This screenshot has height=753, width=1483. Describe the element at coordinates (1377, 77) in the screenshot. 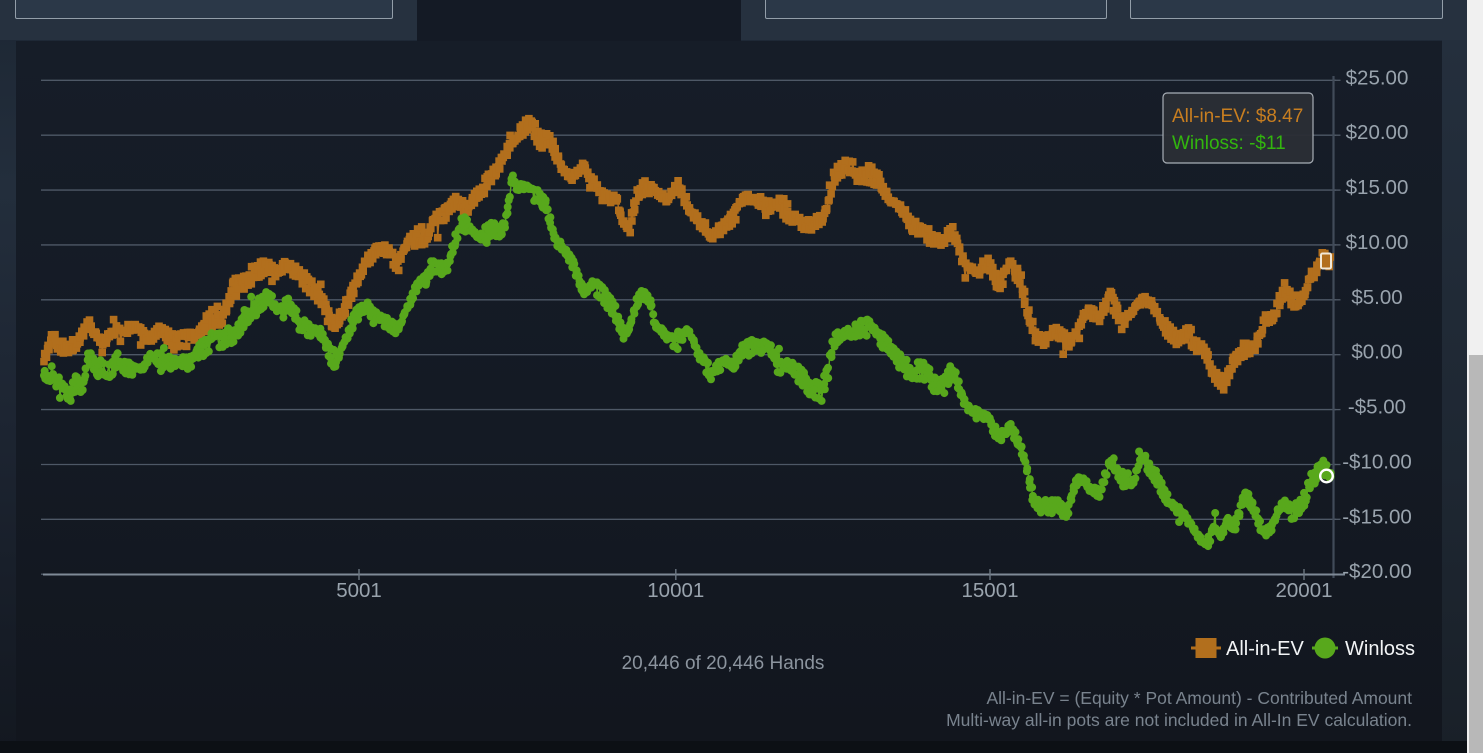

I see `svg-text: $25.00` at that location.